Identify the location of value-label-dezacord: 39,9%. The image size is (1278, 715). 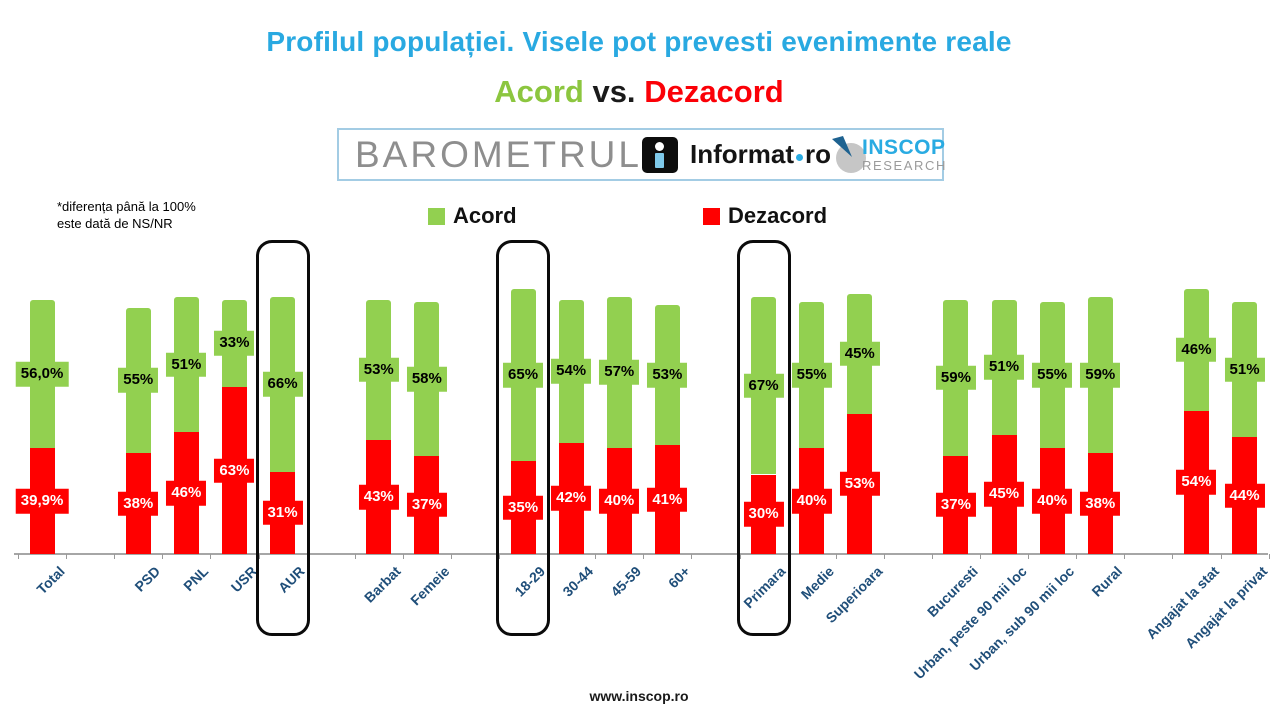
(42, 501).